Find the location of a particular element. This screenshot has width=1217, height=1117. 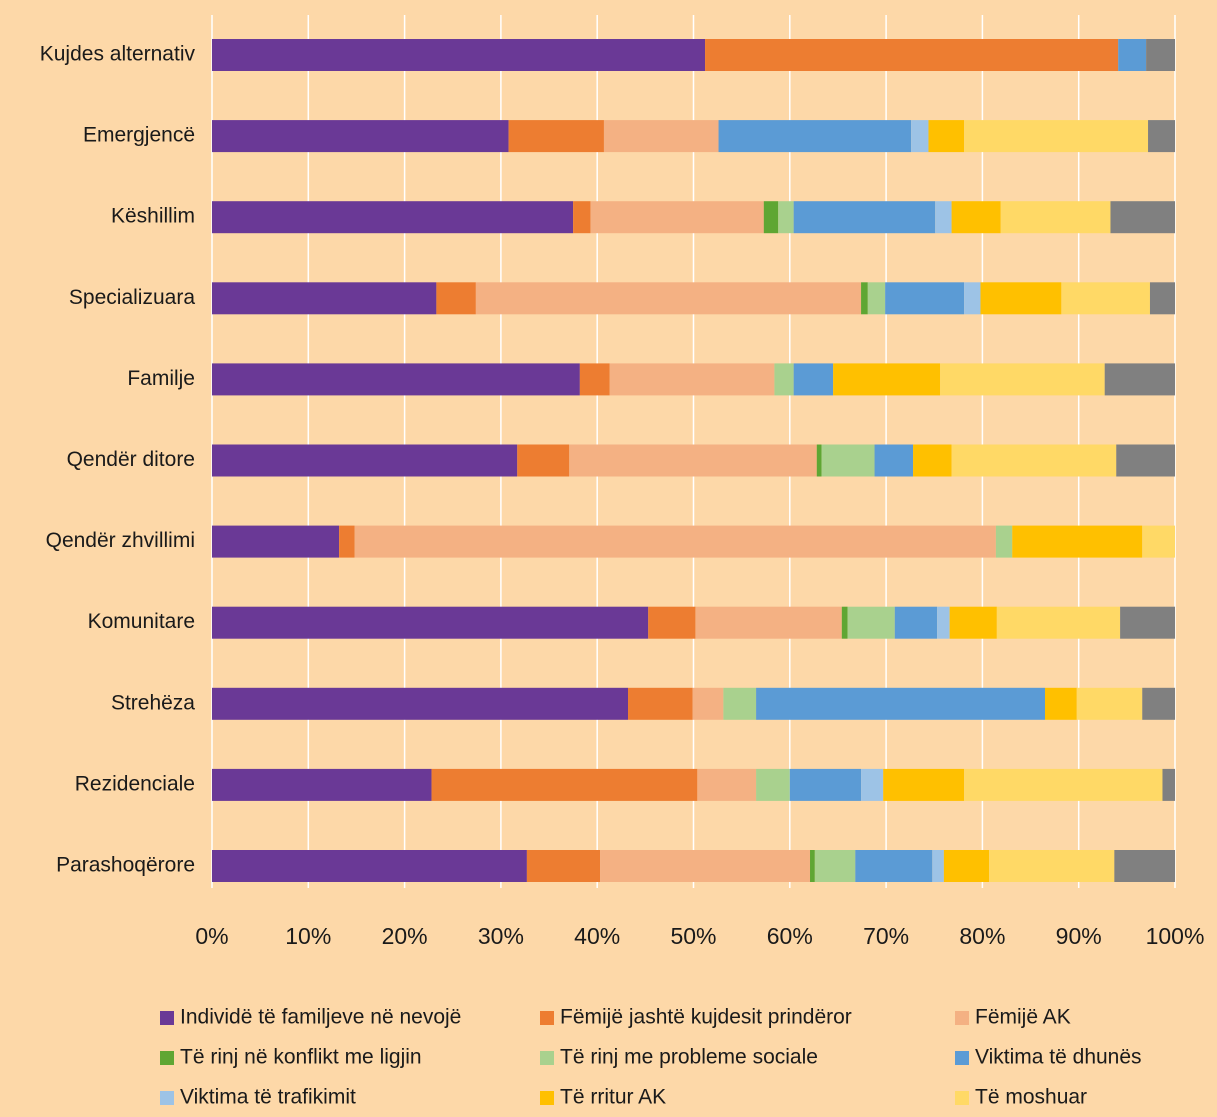

legend-label: Fëmijë jashtë kujdesit prindëror is located at coordinates (706, 1017).